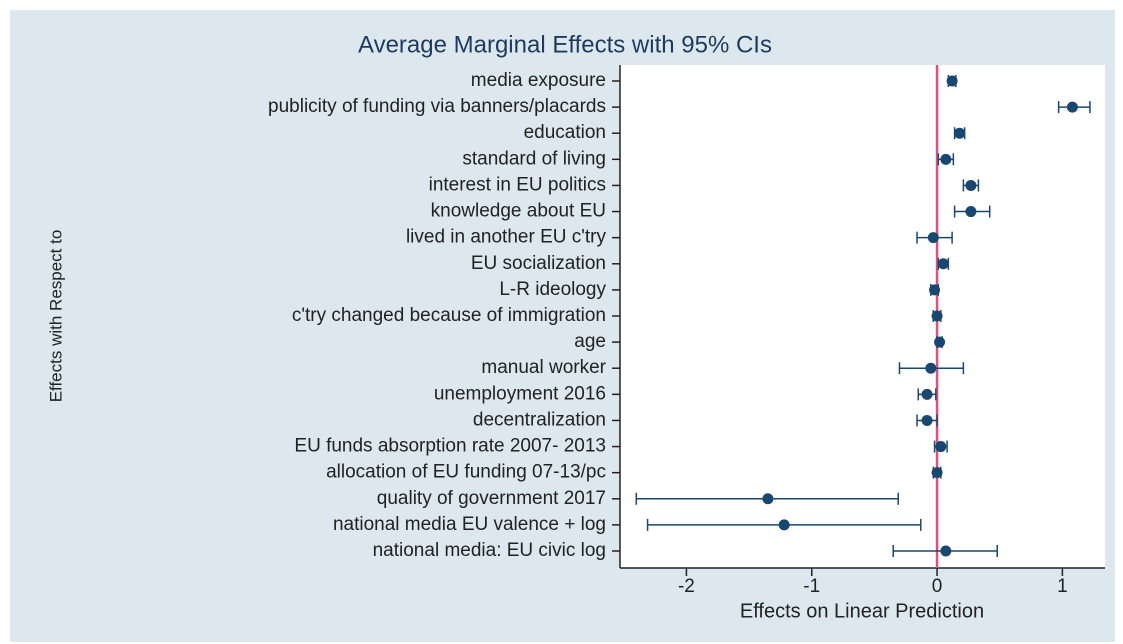  Describe the element at coordinates (539, 419) in the screenshot. I see `y-tick-label: decentralization` at that location.